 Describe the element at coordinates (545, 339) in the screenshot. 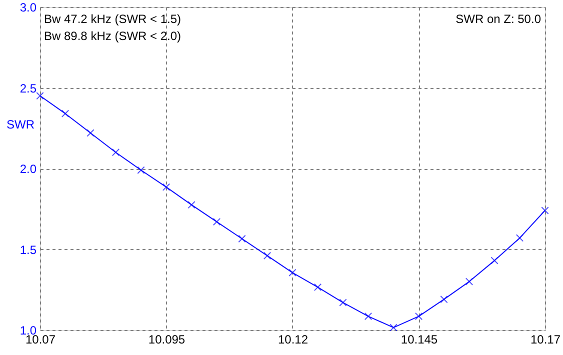

I see `x-tick-label: 10.17` at that location.